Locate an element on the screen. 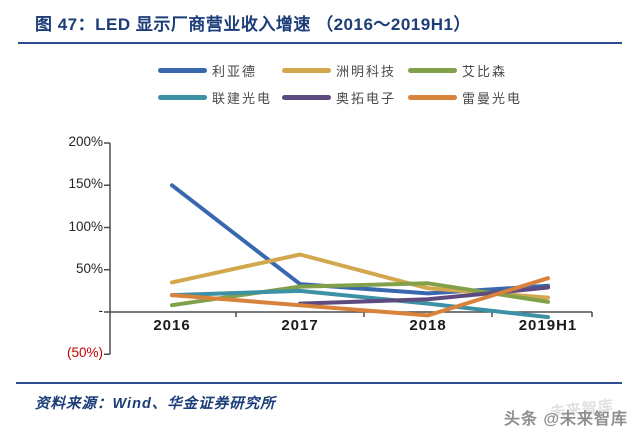 The image size is (640, 435). y-tick-label: 50% is located at coordinates (89, 268).